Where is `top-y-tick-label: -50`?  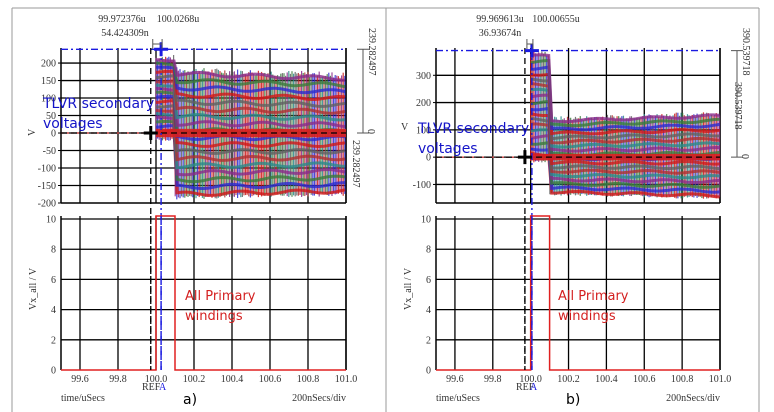
top-y-tick-label: -50 is located at coordinates (49, 151).